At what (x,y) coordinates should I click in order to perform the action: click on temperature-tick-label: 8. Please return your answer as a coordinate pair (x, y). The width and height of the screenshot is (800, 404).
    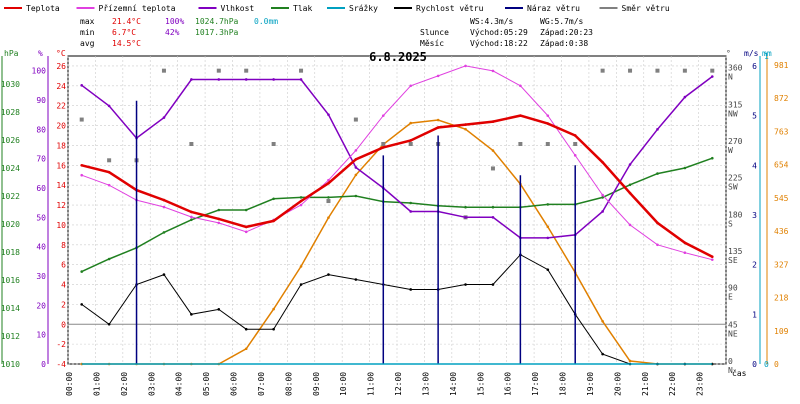
    Looking at the image, I should click on (63, 245).